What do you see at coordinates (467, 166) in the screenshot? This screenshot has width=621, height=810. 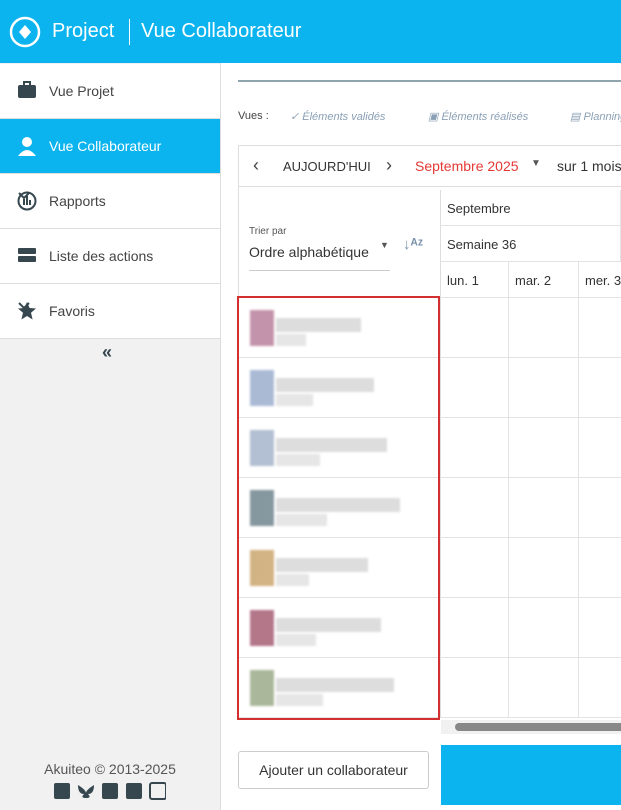 I see `month-select: Septembre 2025` at bounding box center [467, 166].